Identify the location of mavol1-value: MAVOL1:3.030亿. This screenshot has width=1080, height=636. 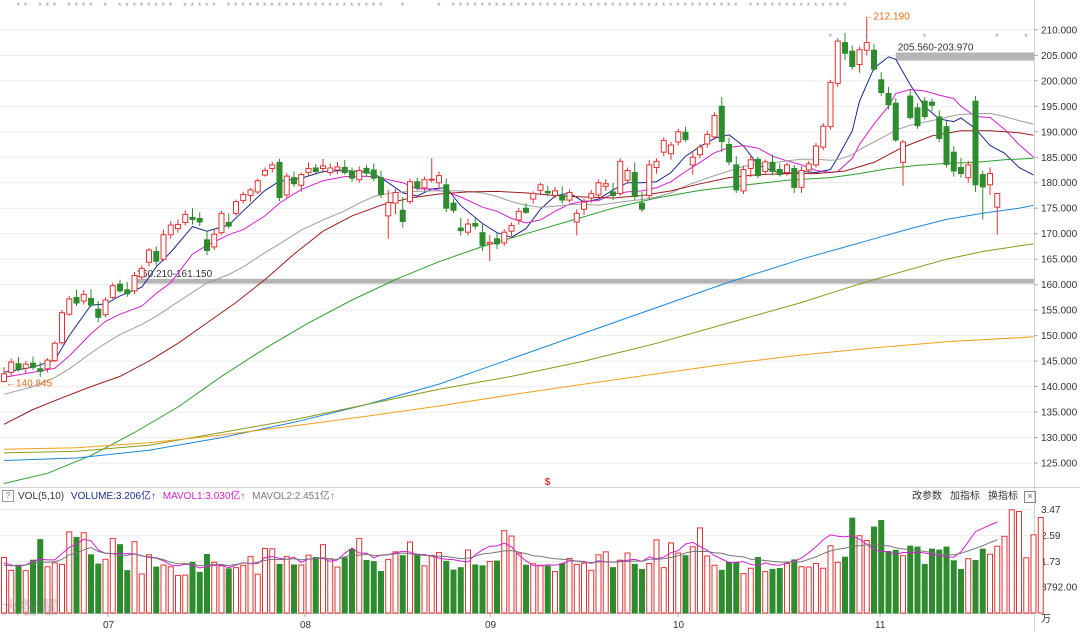
(201, 496).